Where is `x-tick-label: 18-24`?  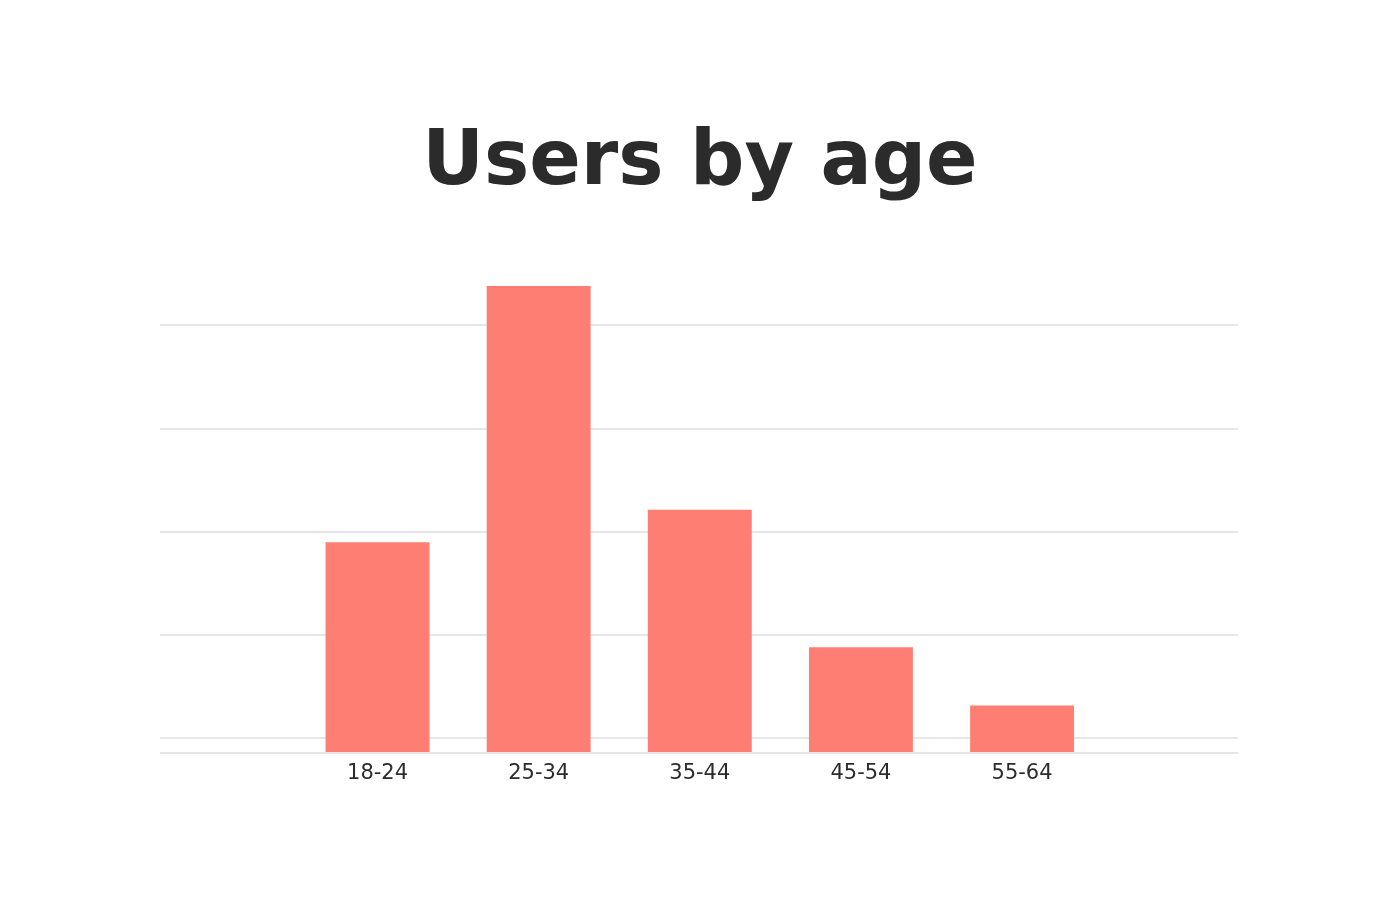 x-tick-label: 18-24 is located at coordinates (378, 772).